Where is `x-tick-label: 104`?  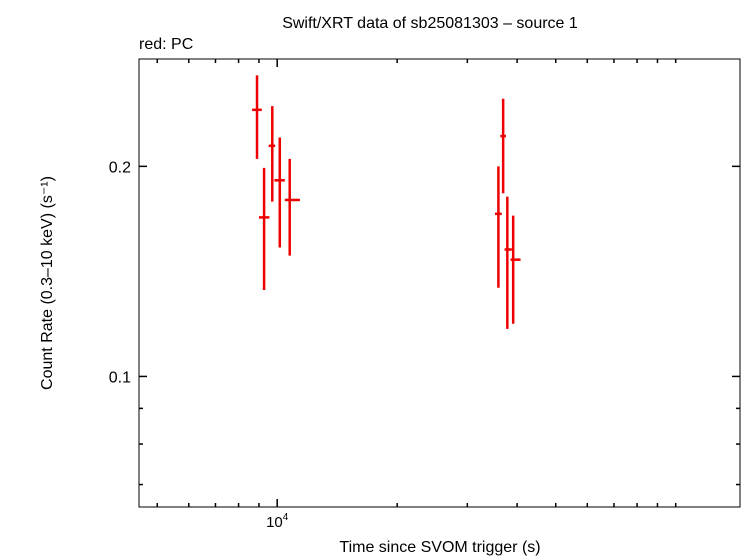
x-tick-label: 104 is located at coordinates (277, 521).